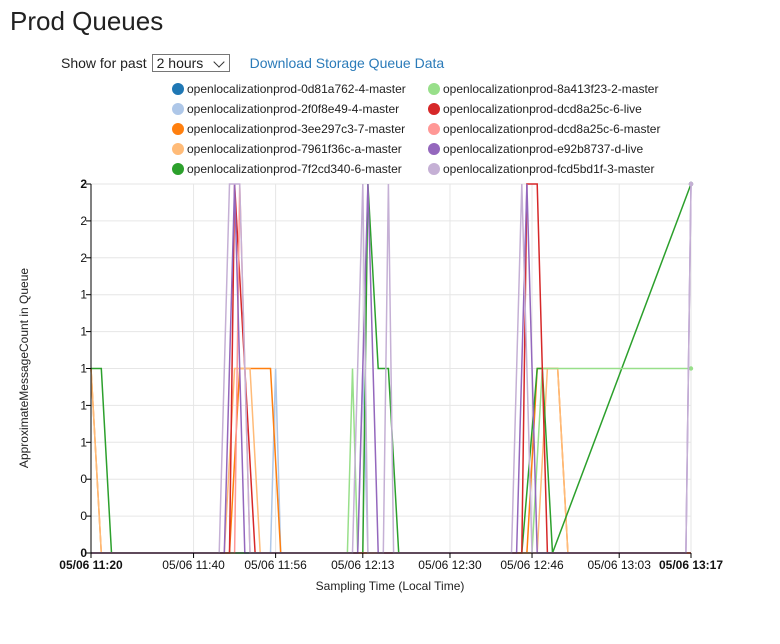 Image resolution: width=780 pixels, height=644 pixels. Describe the element at coordinates (450, 565) in the screenshot. I see `x-tick-label: 05/06 12:30` at that location.